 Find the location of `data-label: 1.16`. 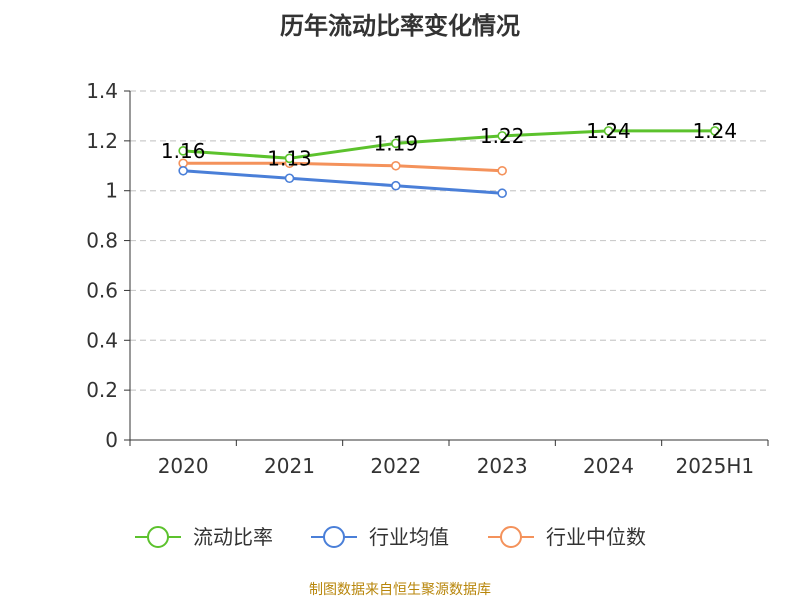

data-label: 1.16 is located at coordinates (183, 151).